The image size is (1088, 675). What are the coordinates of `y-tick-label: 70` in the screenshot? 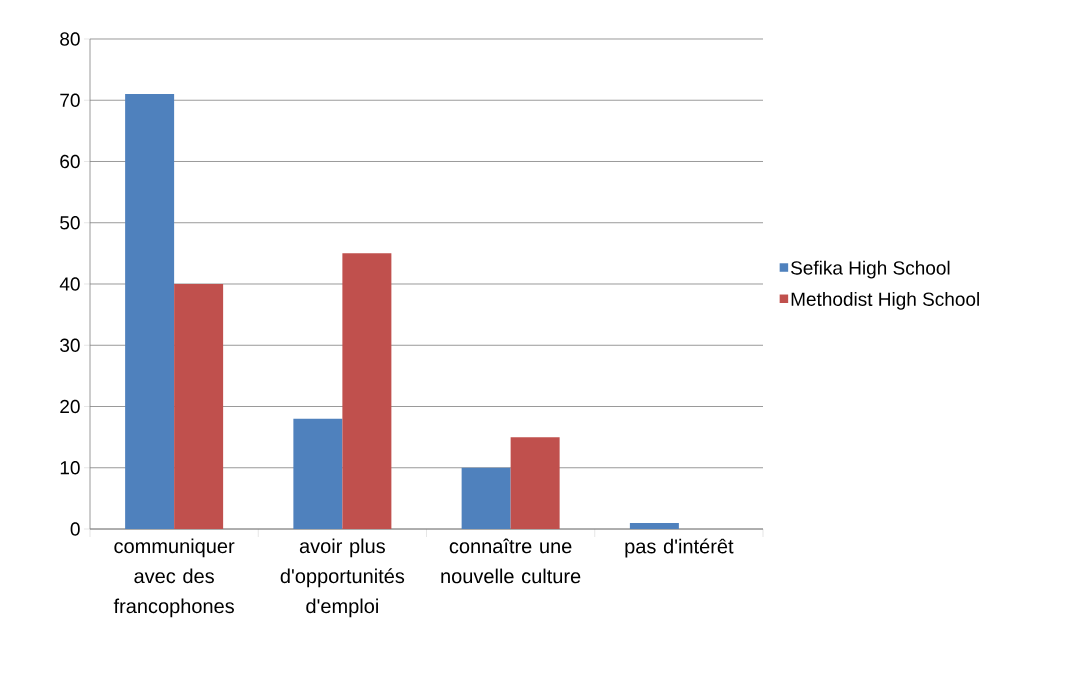 It's located at (70, 100).